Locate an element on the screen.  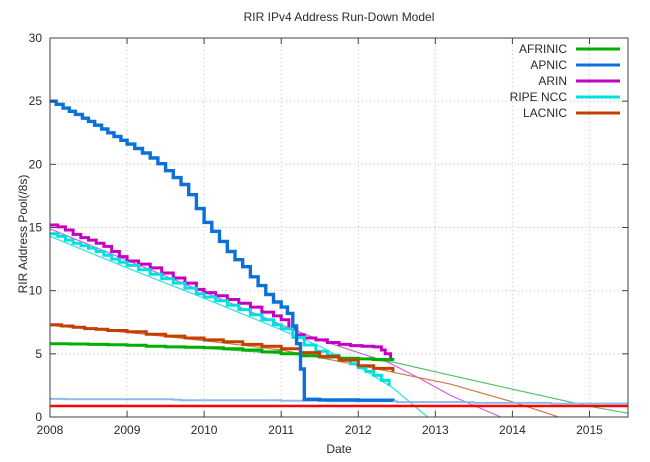
x-tick-label: 2010 is located at coordinates (204, 430).